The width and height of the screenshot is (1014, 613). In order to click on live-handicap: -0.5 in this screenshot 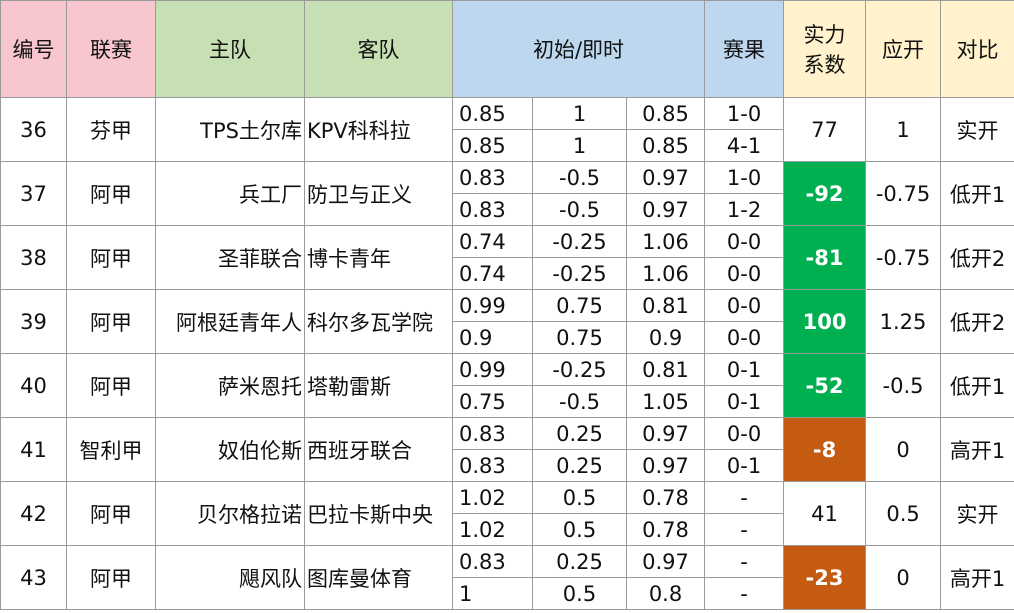, I will do `click(579, 209)`.